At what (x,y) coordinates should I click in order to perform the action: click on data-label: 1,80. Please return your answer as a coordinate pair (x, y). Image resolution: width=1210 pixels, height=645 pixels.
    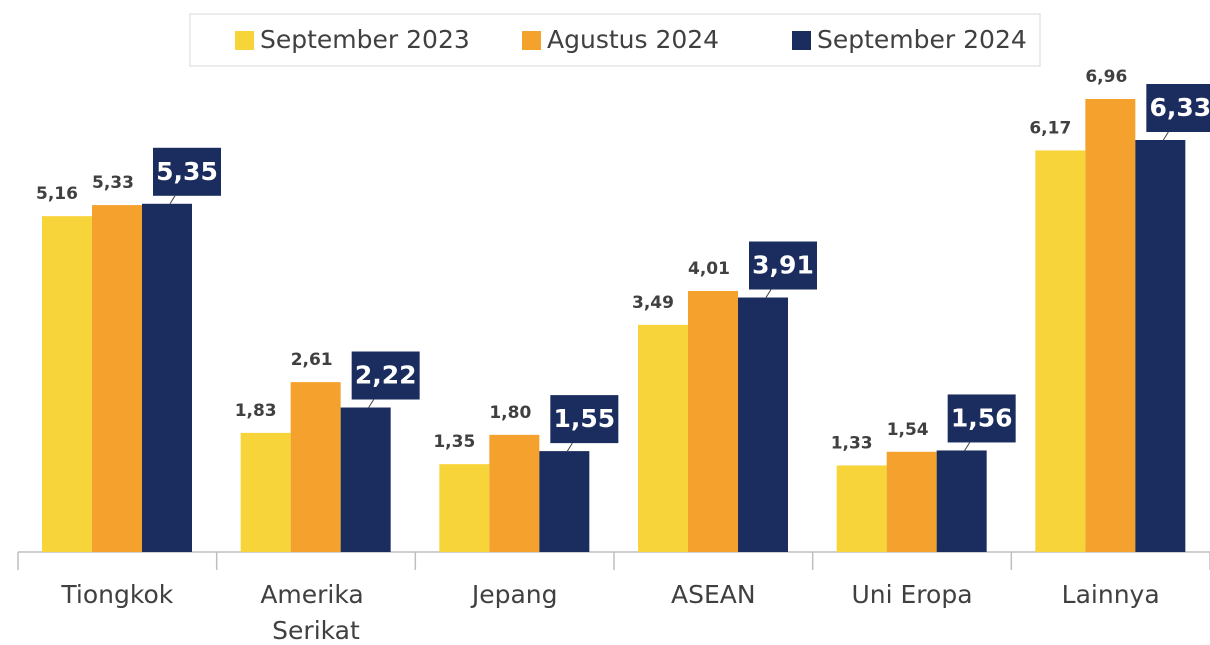
    Looking at the image, I should click on (510, 413).